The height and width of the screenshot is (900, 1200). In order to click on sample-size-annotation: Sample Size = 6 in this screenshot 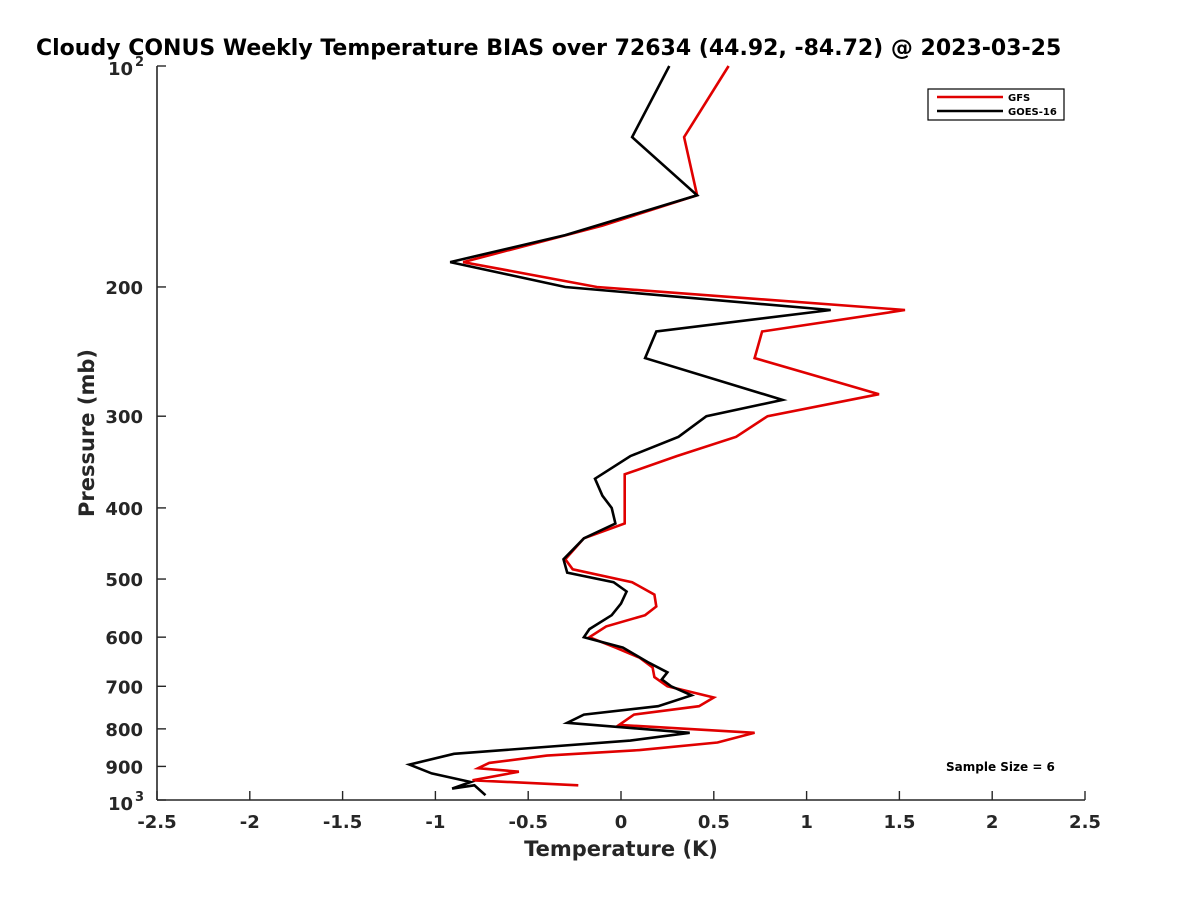, I will do `click(1000, 767)`.